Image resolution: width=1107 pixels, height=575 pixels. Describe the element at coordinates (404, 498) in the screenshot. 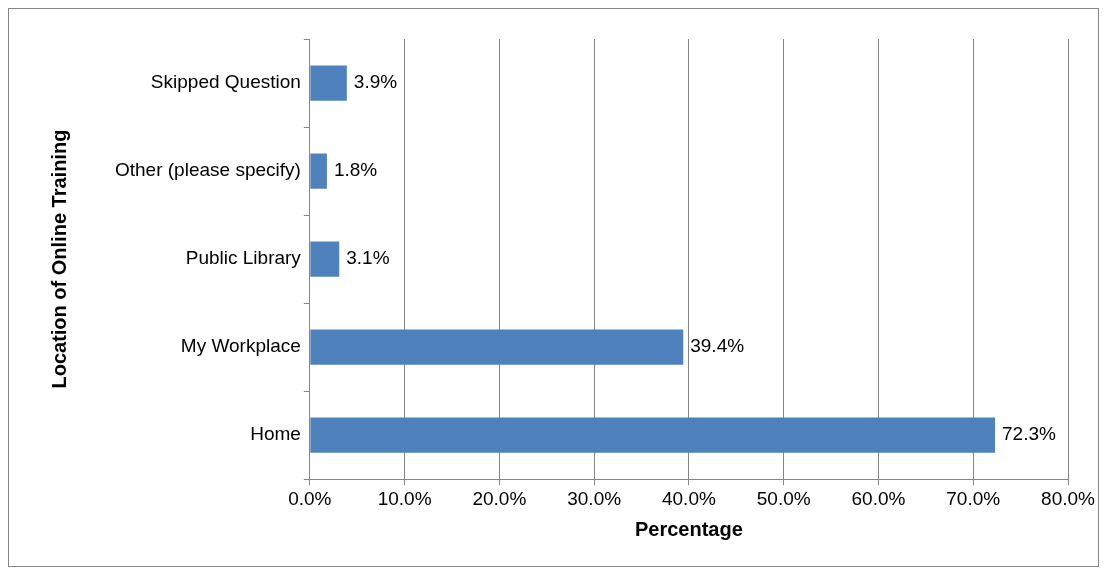

I see `x-tick-label: 10.0%` at that location.